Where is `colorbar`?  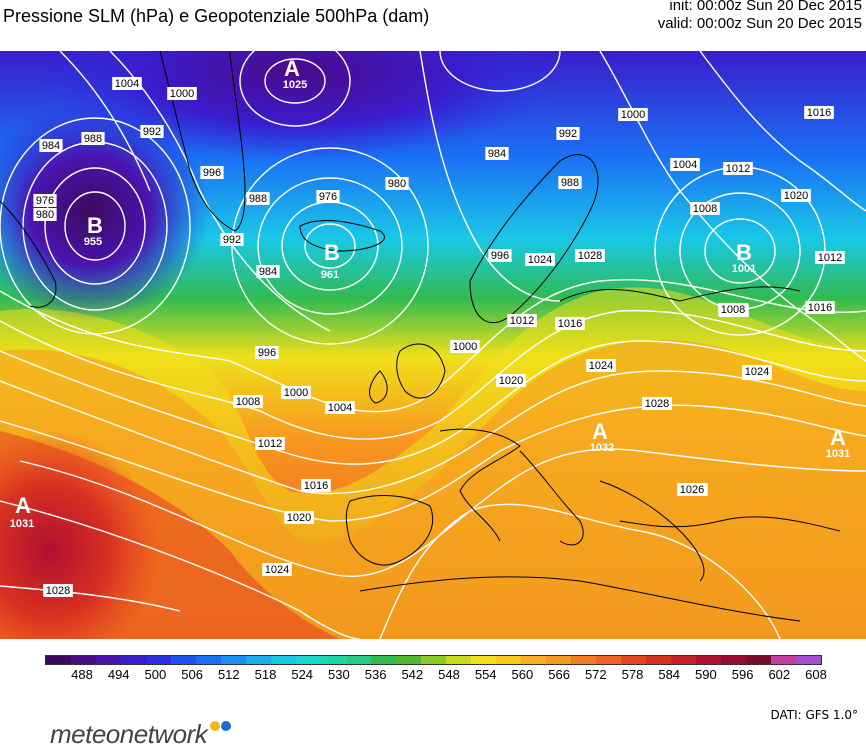
colorbar is located at coordinates (433, 660).